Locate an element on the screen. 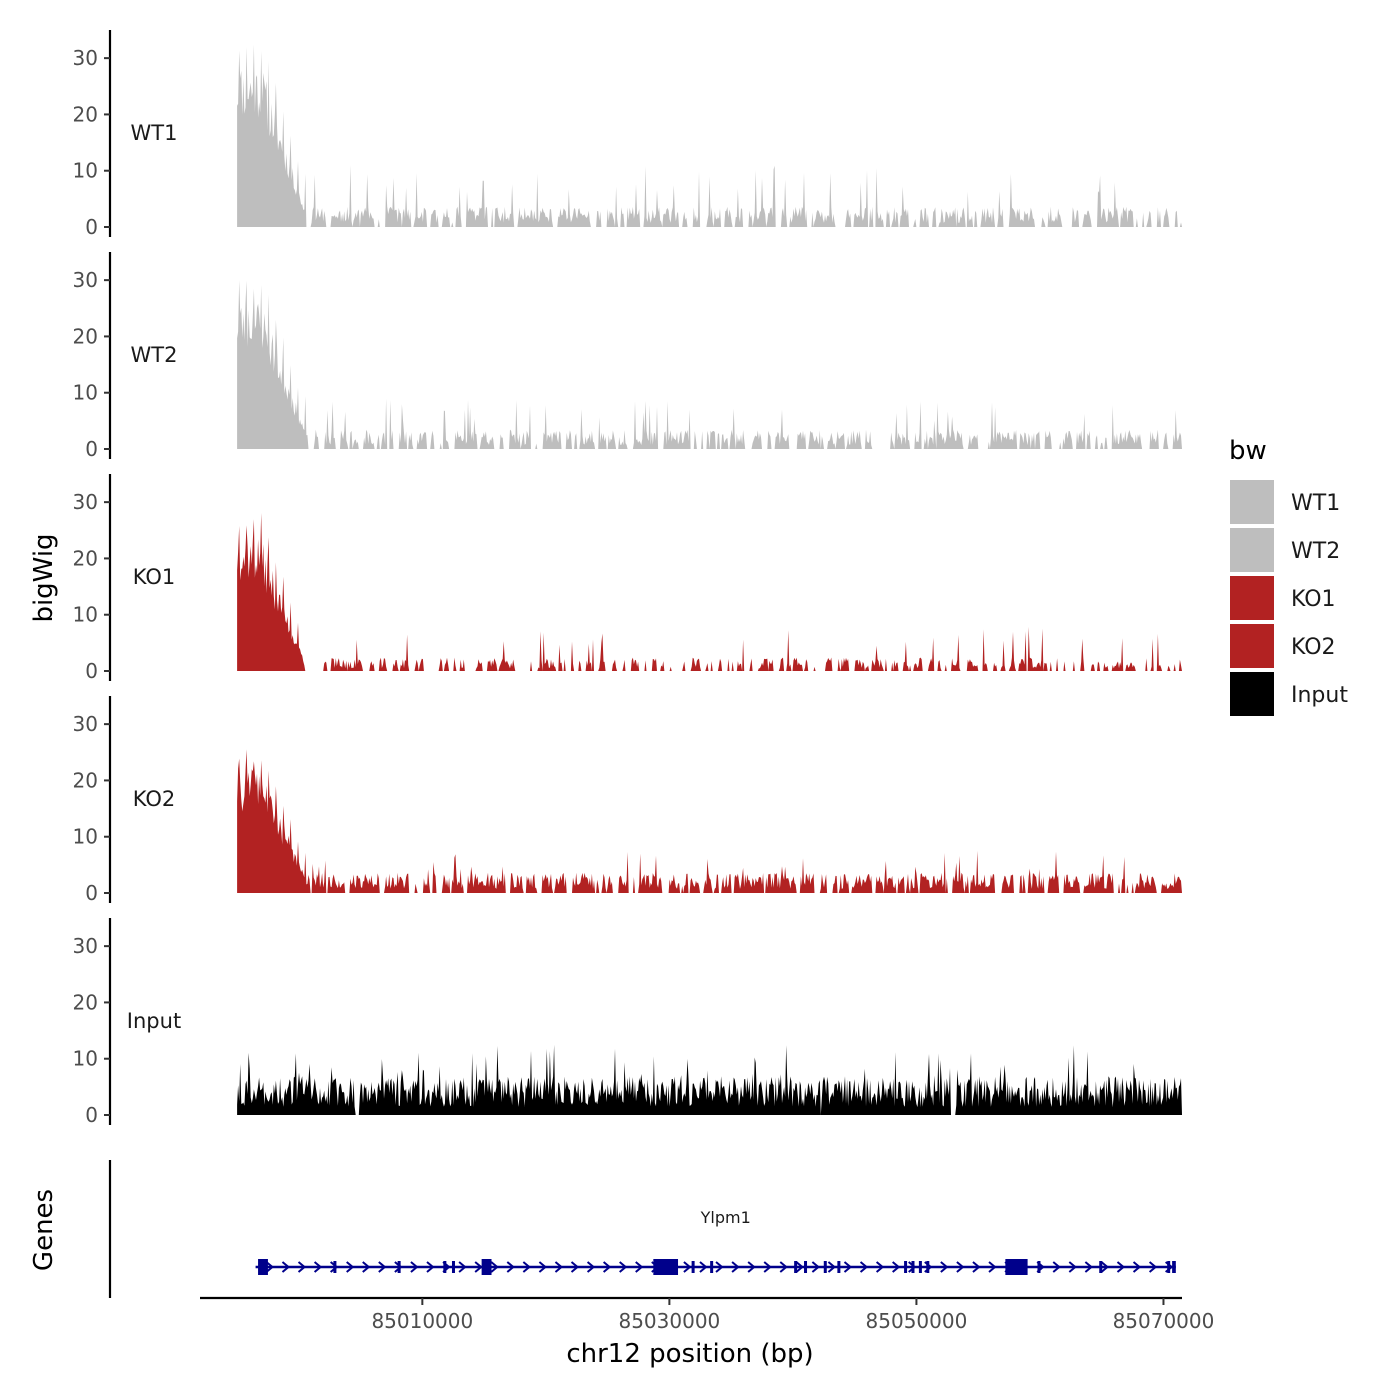 The width and height of the screenshot is (1400, 1400). legend-label-ko1: KO1 is located at coordinates (1313, 599).